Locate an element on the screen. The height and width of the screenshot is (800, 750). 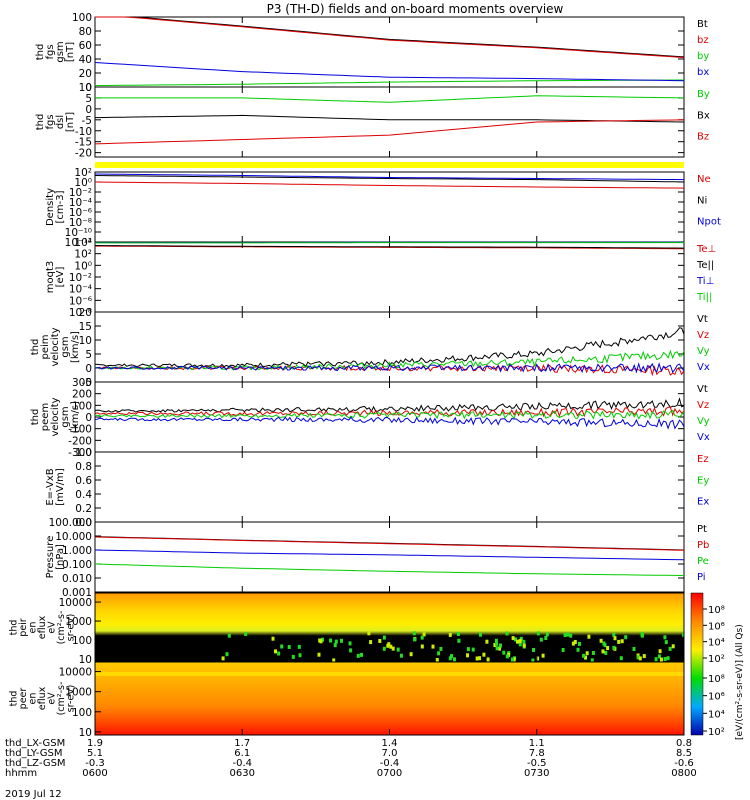
legend-Vx: Vx is located at coordinates (703, 437).